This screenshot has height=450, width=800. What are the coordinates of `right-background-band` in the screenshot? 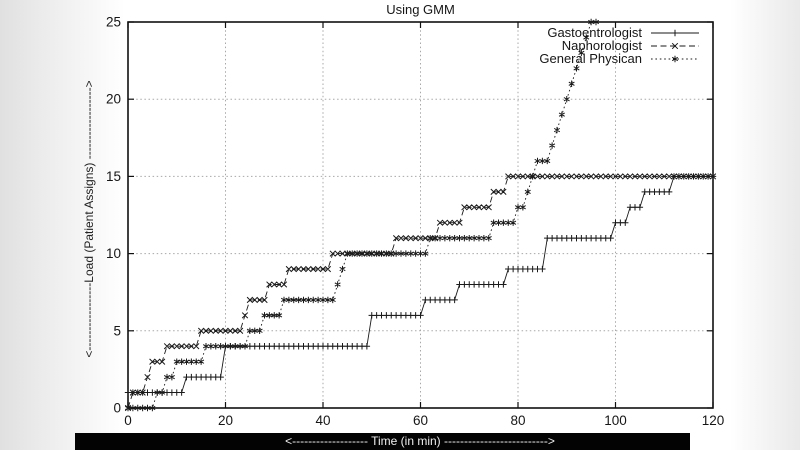 It's located at (765, 225).